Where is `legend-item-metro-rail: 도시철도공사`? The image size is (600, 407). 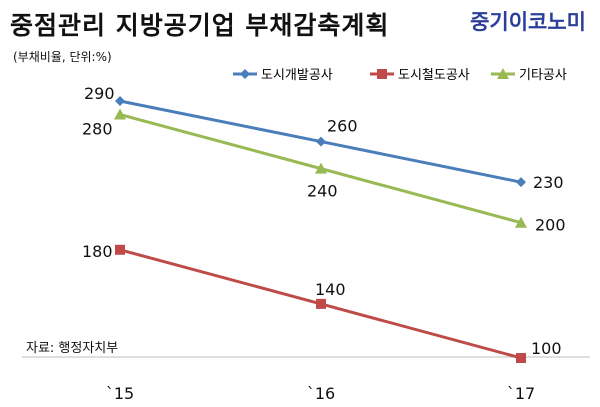
legend-item-metro-rail: 도시철도공사 is located at coordinates (420, 75).